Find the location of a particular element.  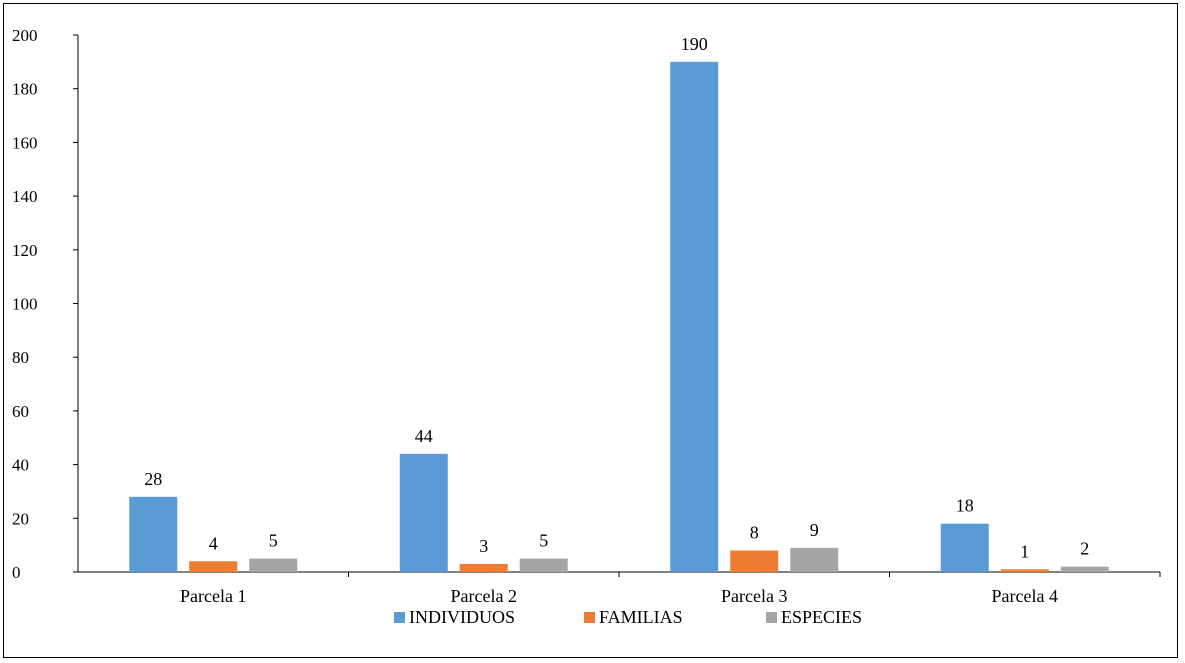

legend-label-individuos: INDIVIDUOS is located at coordinates (462, 617).